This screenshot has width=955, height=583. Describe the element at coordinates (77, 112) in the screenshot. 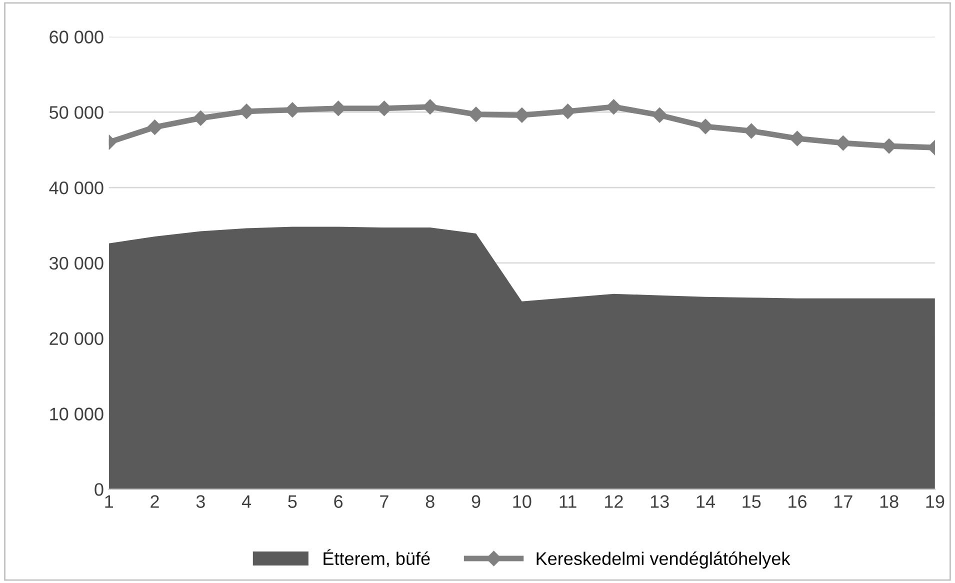

I see `y-tick-label: 50 000` at that location.